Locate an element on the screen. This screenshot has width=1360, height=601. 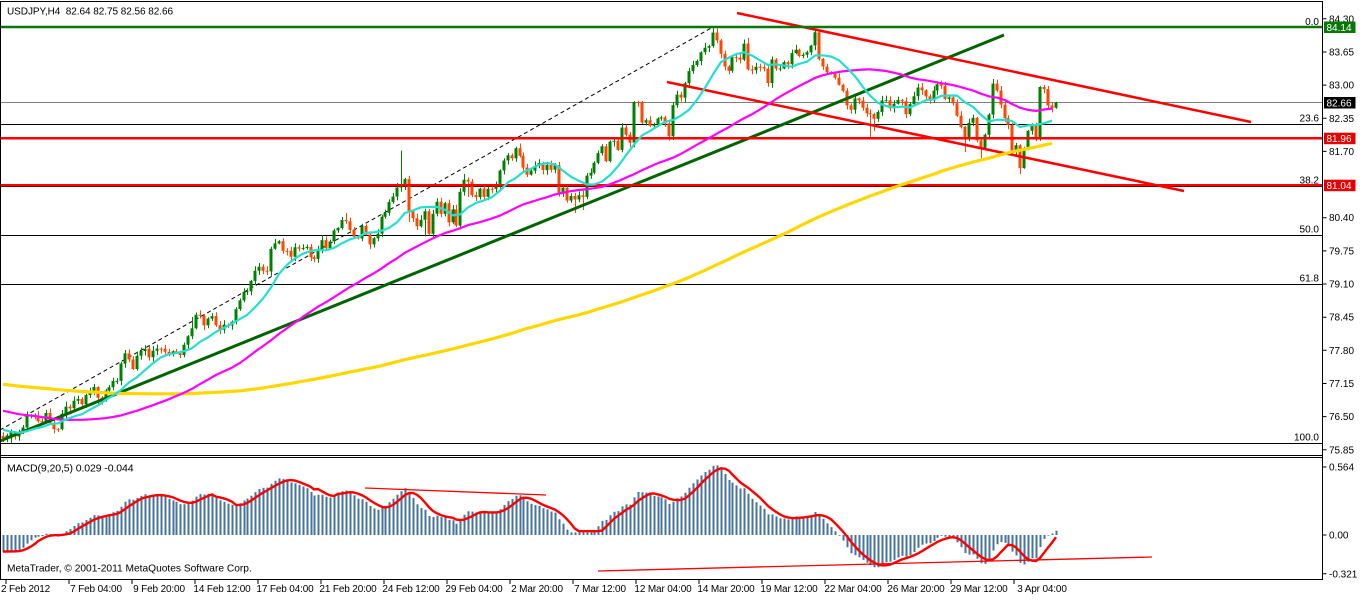
svg-text: 24 Feb 12:00 is located at coordinates (411, 589).